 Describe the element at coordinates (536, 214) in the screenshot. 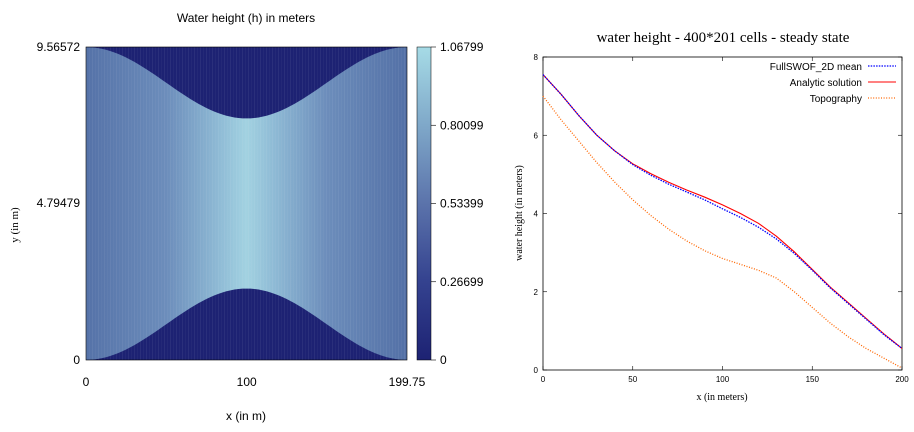

I see `line-y-tick-label: 4` at that location.